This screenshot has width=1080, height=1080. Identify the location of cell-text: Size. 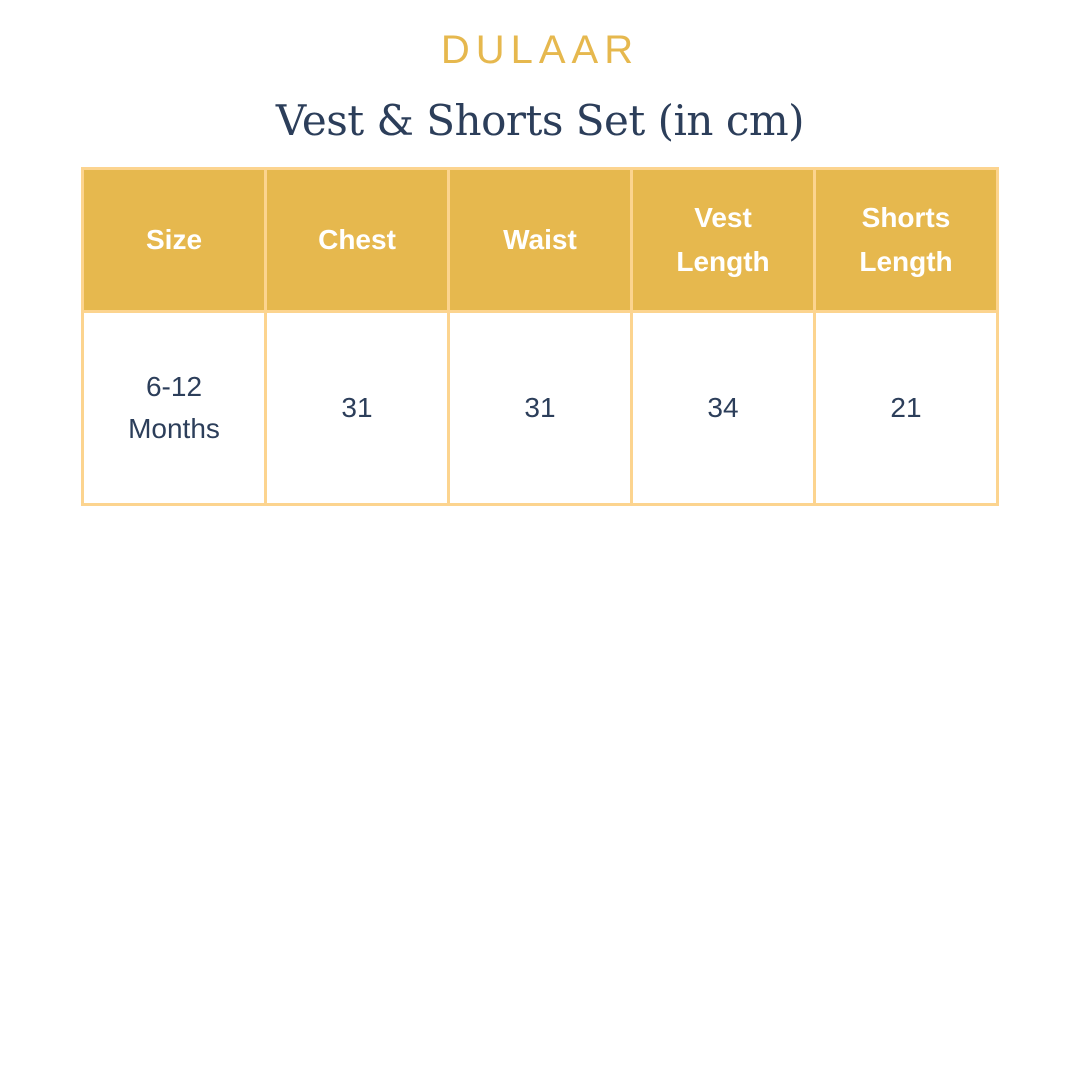
(174, 239).